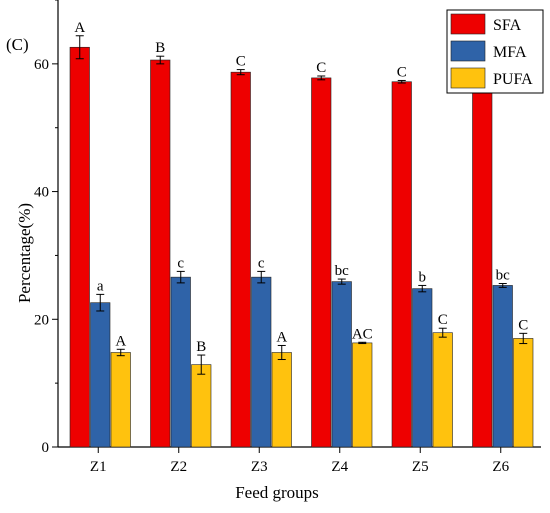 Image resolution: width=550 pixels, height=513 pixels. What do you see at coordinates (513, 79) in the screenshot?
I see `legend-label: PUFA` at bounding box center [513, 79].